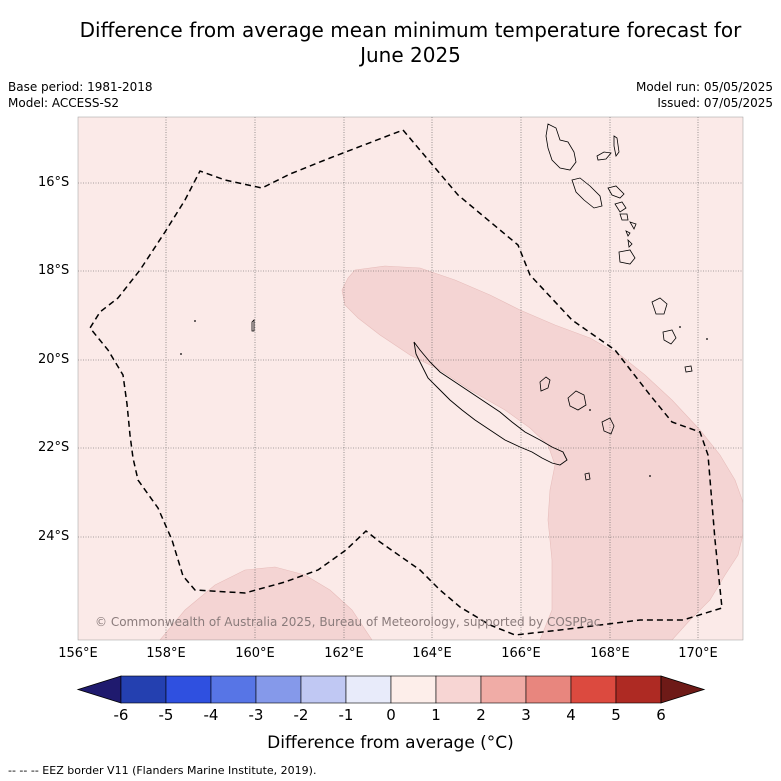 This screenshot has width=781, height=781. Describe the element at coordinates (616, 715) in the screenshot. I see `colorbar-label: 5` at that location.